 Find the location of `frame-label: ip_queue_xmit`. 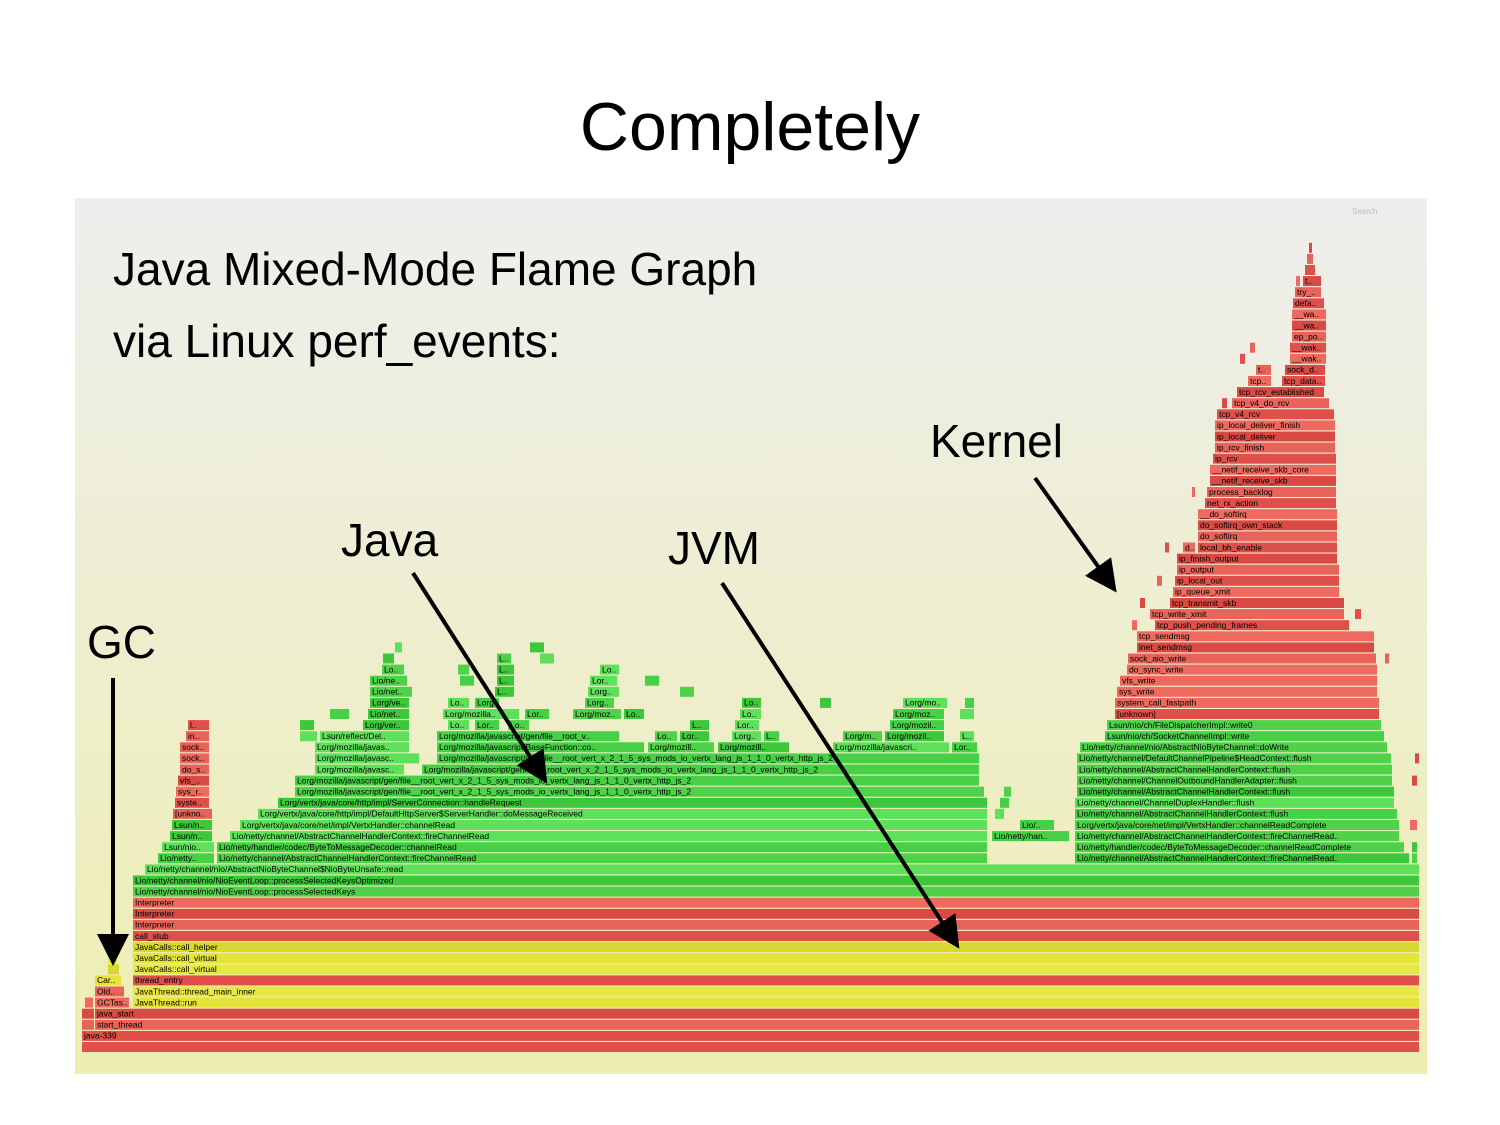

frame-label: ip_queue_xmit is located at coordinates (1203, 592).